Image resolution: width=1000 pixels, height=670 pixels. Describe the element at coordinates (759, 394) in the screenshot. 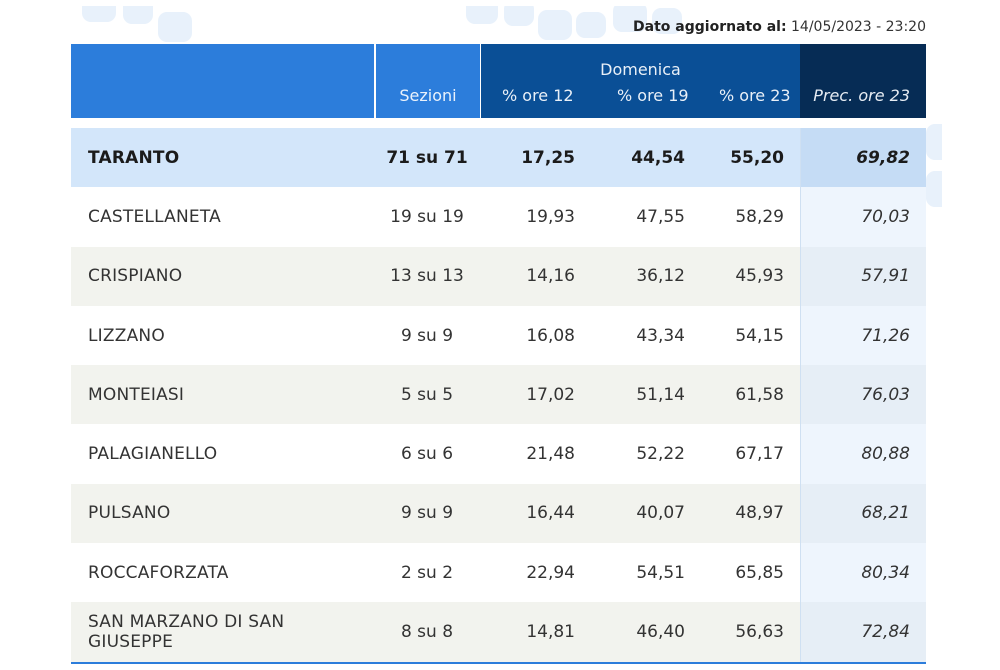

I see `row-ore-23: 61,58` at that location.